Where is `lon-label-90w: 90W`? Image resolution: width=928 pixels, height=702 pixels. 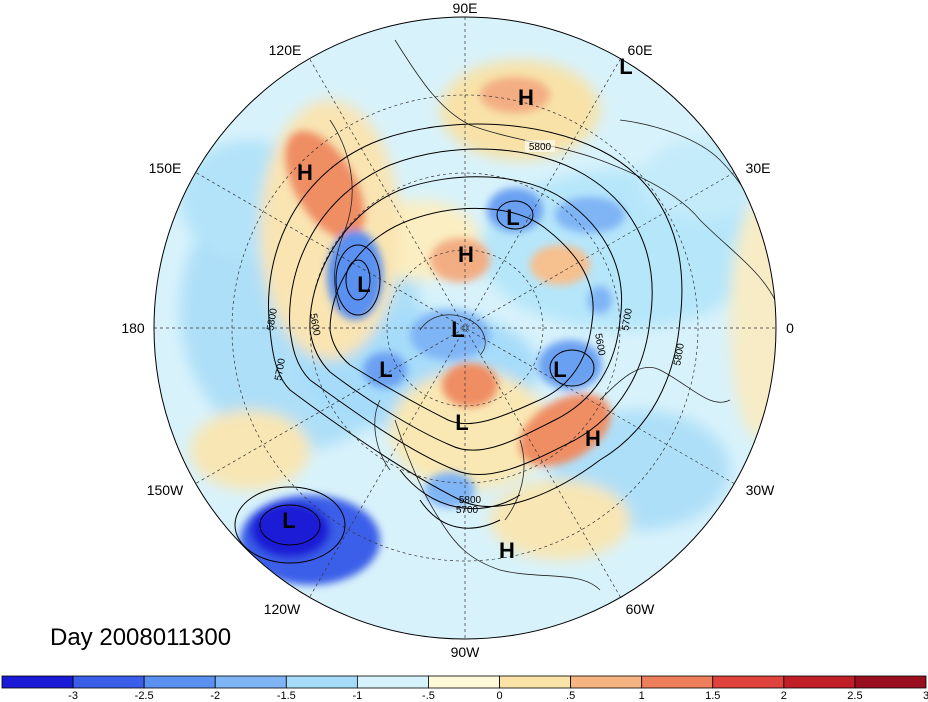 lon-label-90w: 90W is located at coordinates (466, 652).